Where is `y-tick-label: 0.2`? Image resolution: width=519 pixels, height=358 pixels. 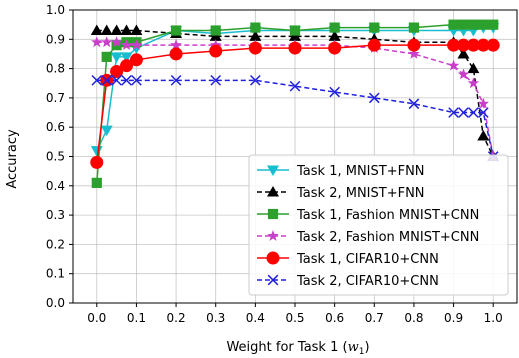 y-tick-label: 0.2 is located at coordinates (55, 244).